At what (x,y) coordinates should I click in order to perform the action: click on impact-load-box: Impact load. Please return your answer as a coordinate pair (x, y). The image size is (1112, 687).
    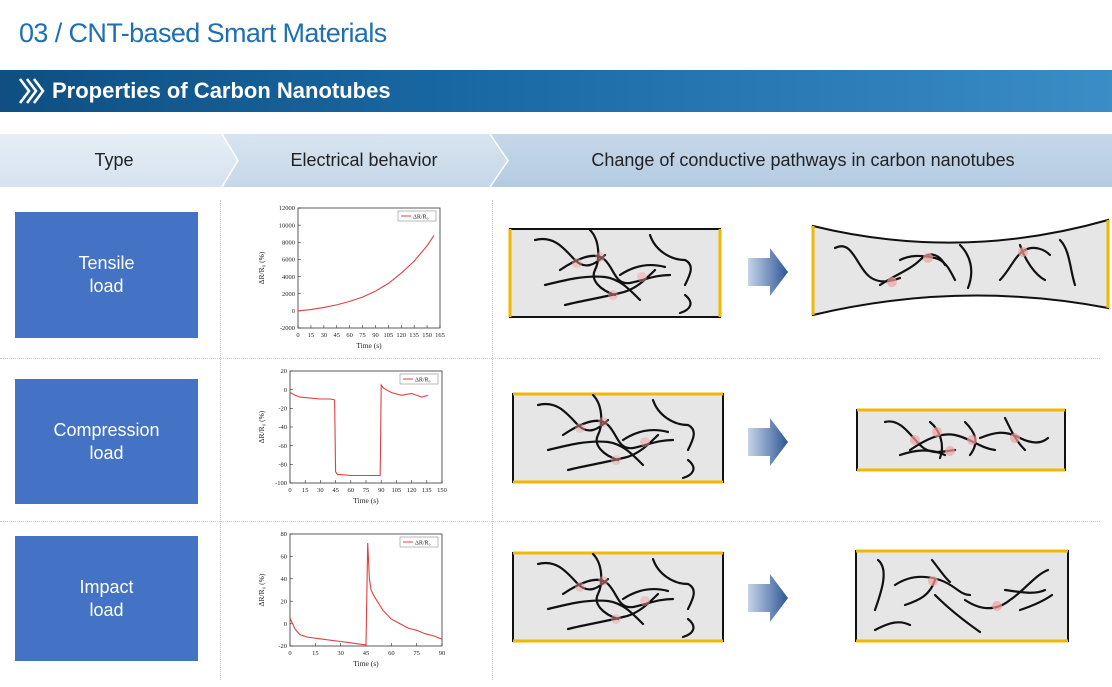
    Looking at the image, I should click on (106, 598).